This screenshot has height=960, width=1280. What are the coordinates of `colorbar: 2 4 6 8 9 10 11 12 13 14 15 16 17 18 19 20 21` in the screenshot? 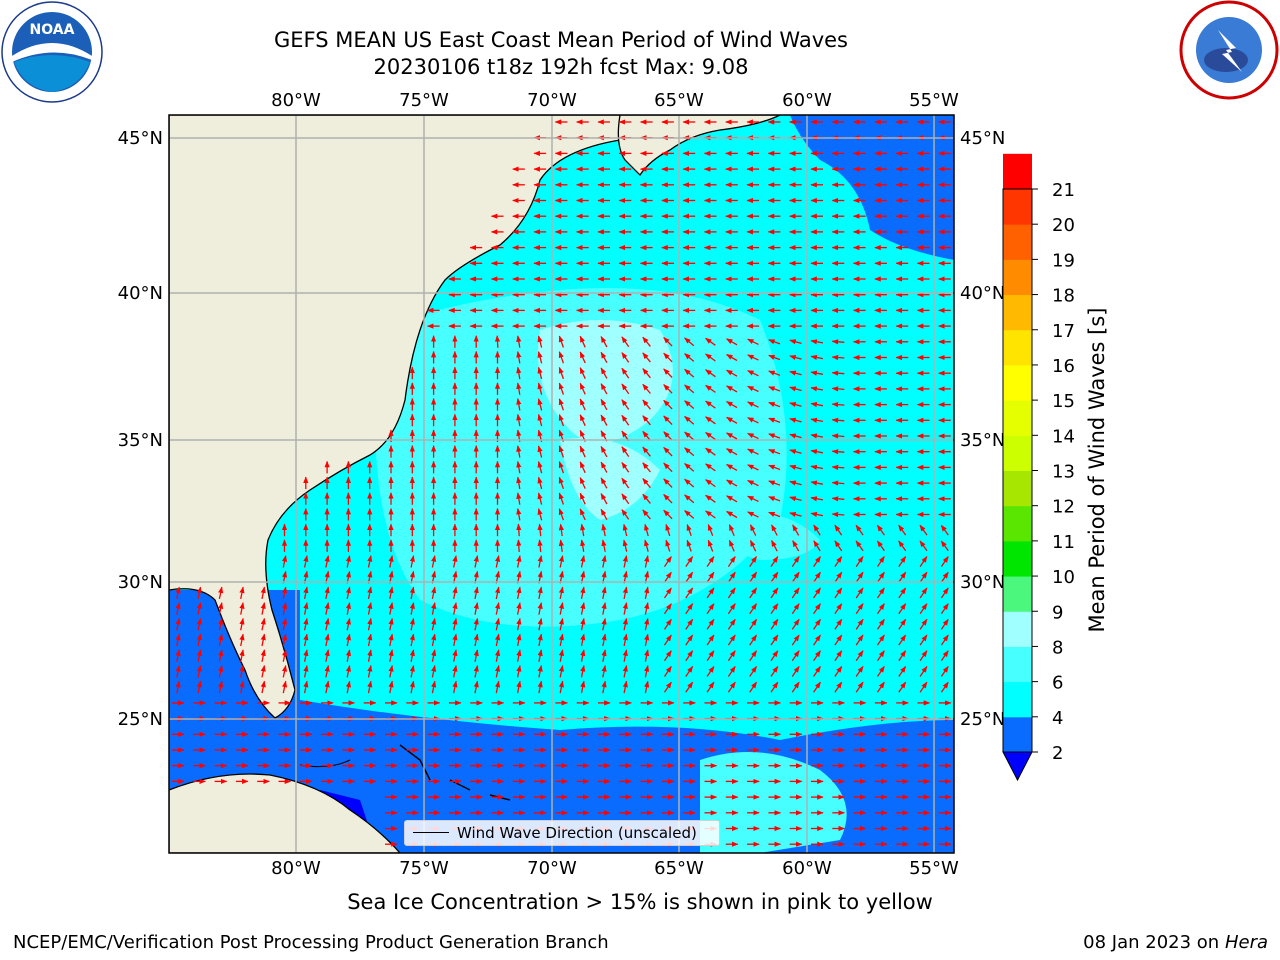 It's located at (1038, 467).